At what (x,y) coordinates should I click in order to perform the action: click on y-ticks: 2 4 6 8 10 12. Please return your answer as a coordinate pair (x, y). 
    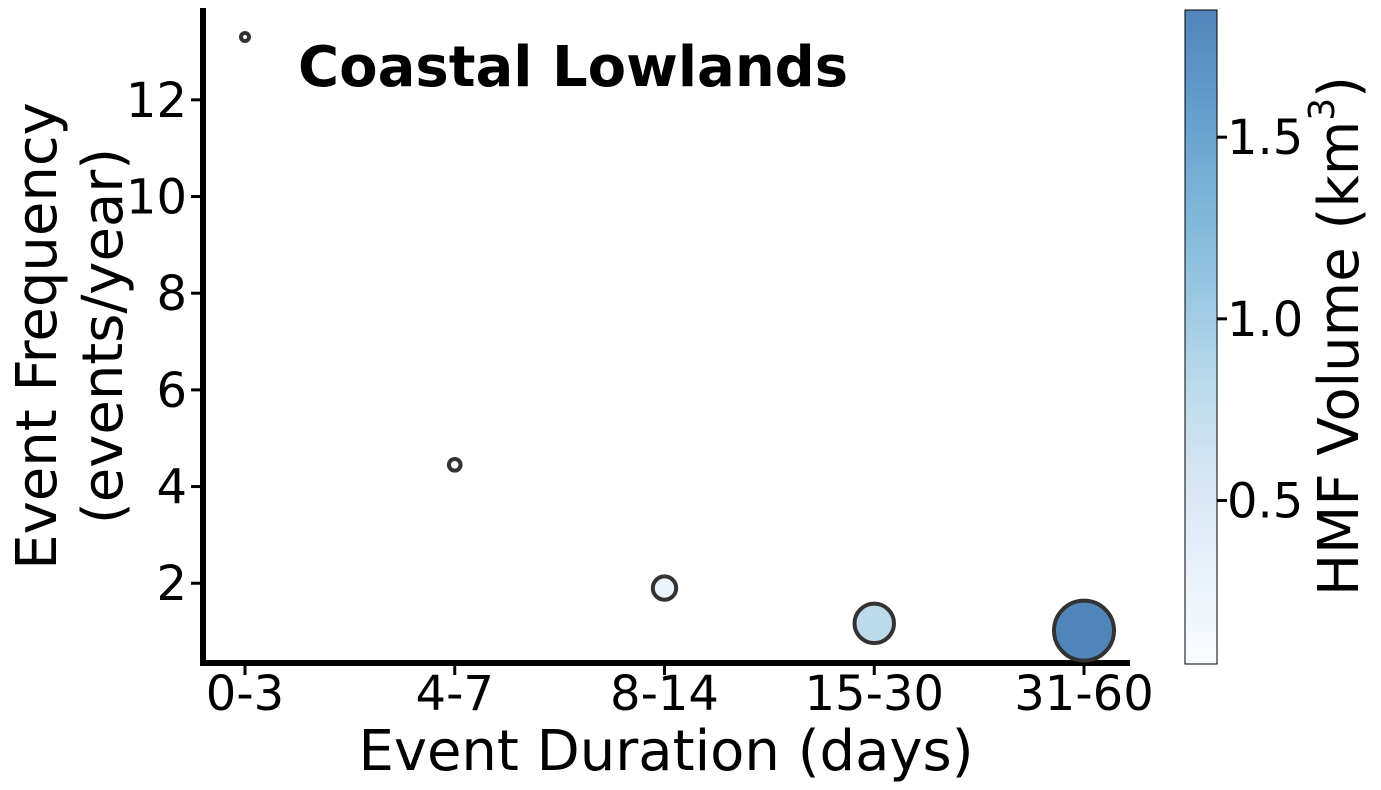
    Looking at the image, I should click on (164, 342).